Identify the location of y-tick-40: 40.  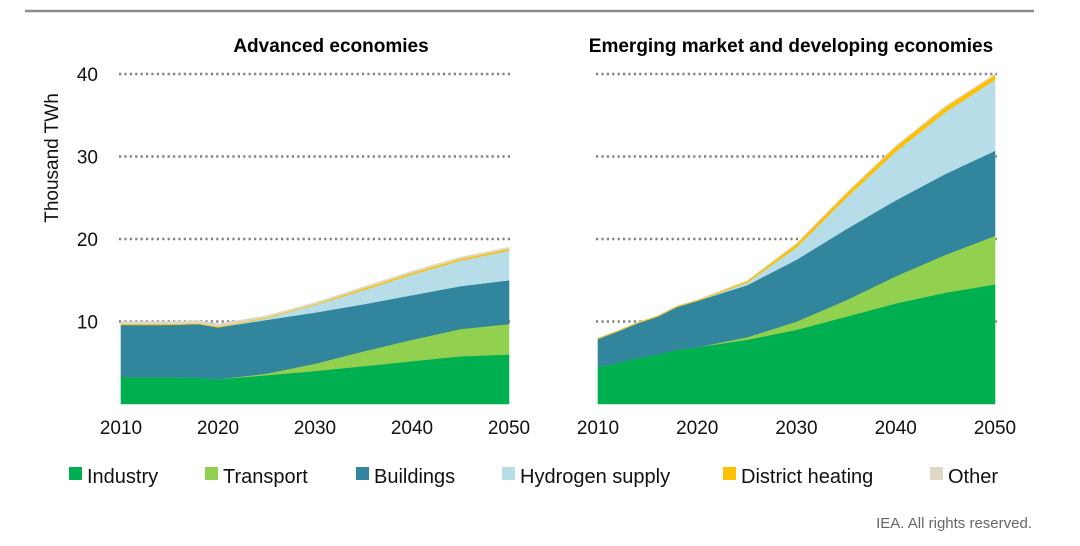
(87, 75).